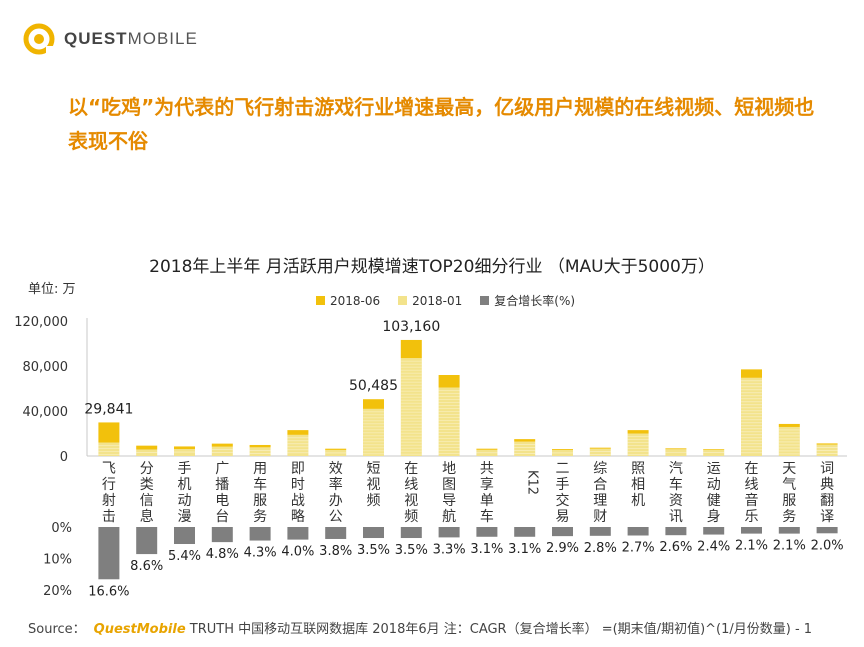 The image size is (864, 647). What do you see at coordinates (108, 409) in the screenshot?
I see `bar-value-label: 29,841` at bounding box center [108, 409].